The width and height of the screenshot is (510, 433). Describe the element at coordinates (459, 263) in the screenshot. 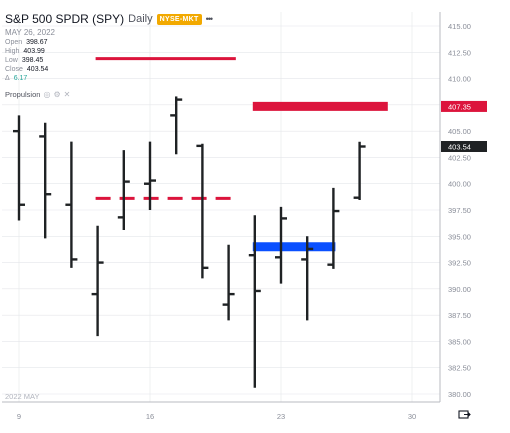

I see `y-tick-label-9: 392.50` at that location.